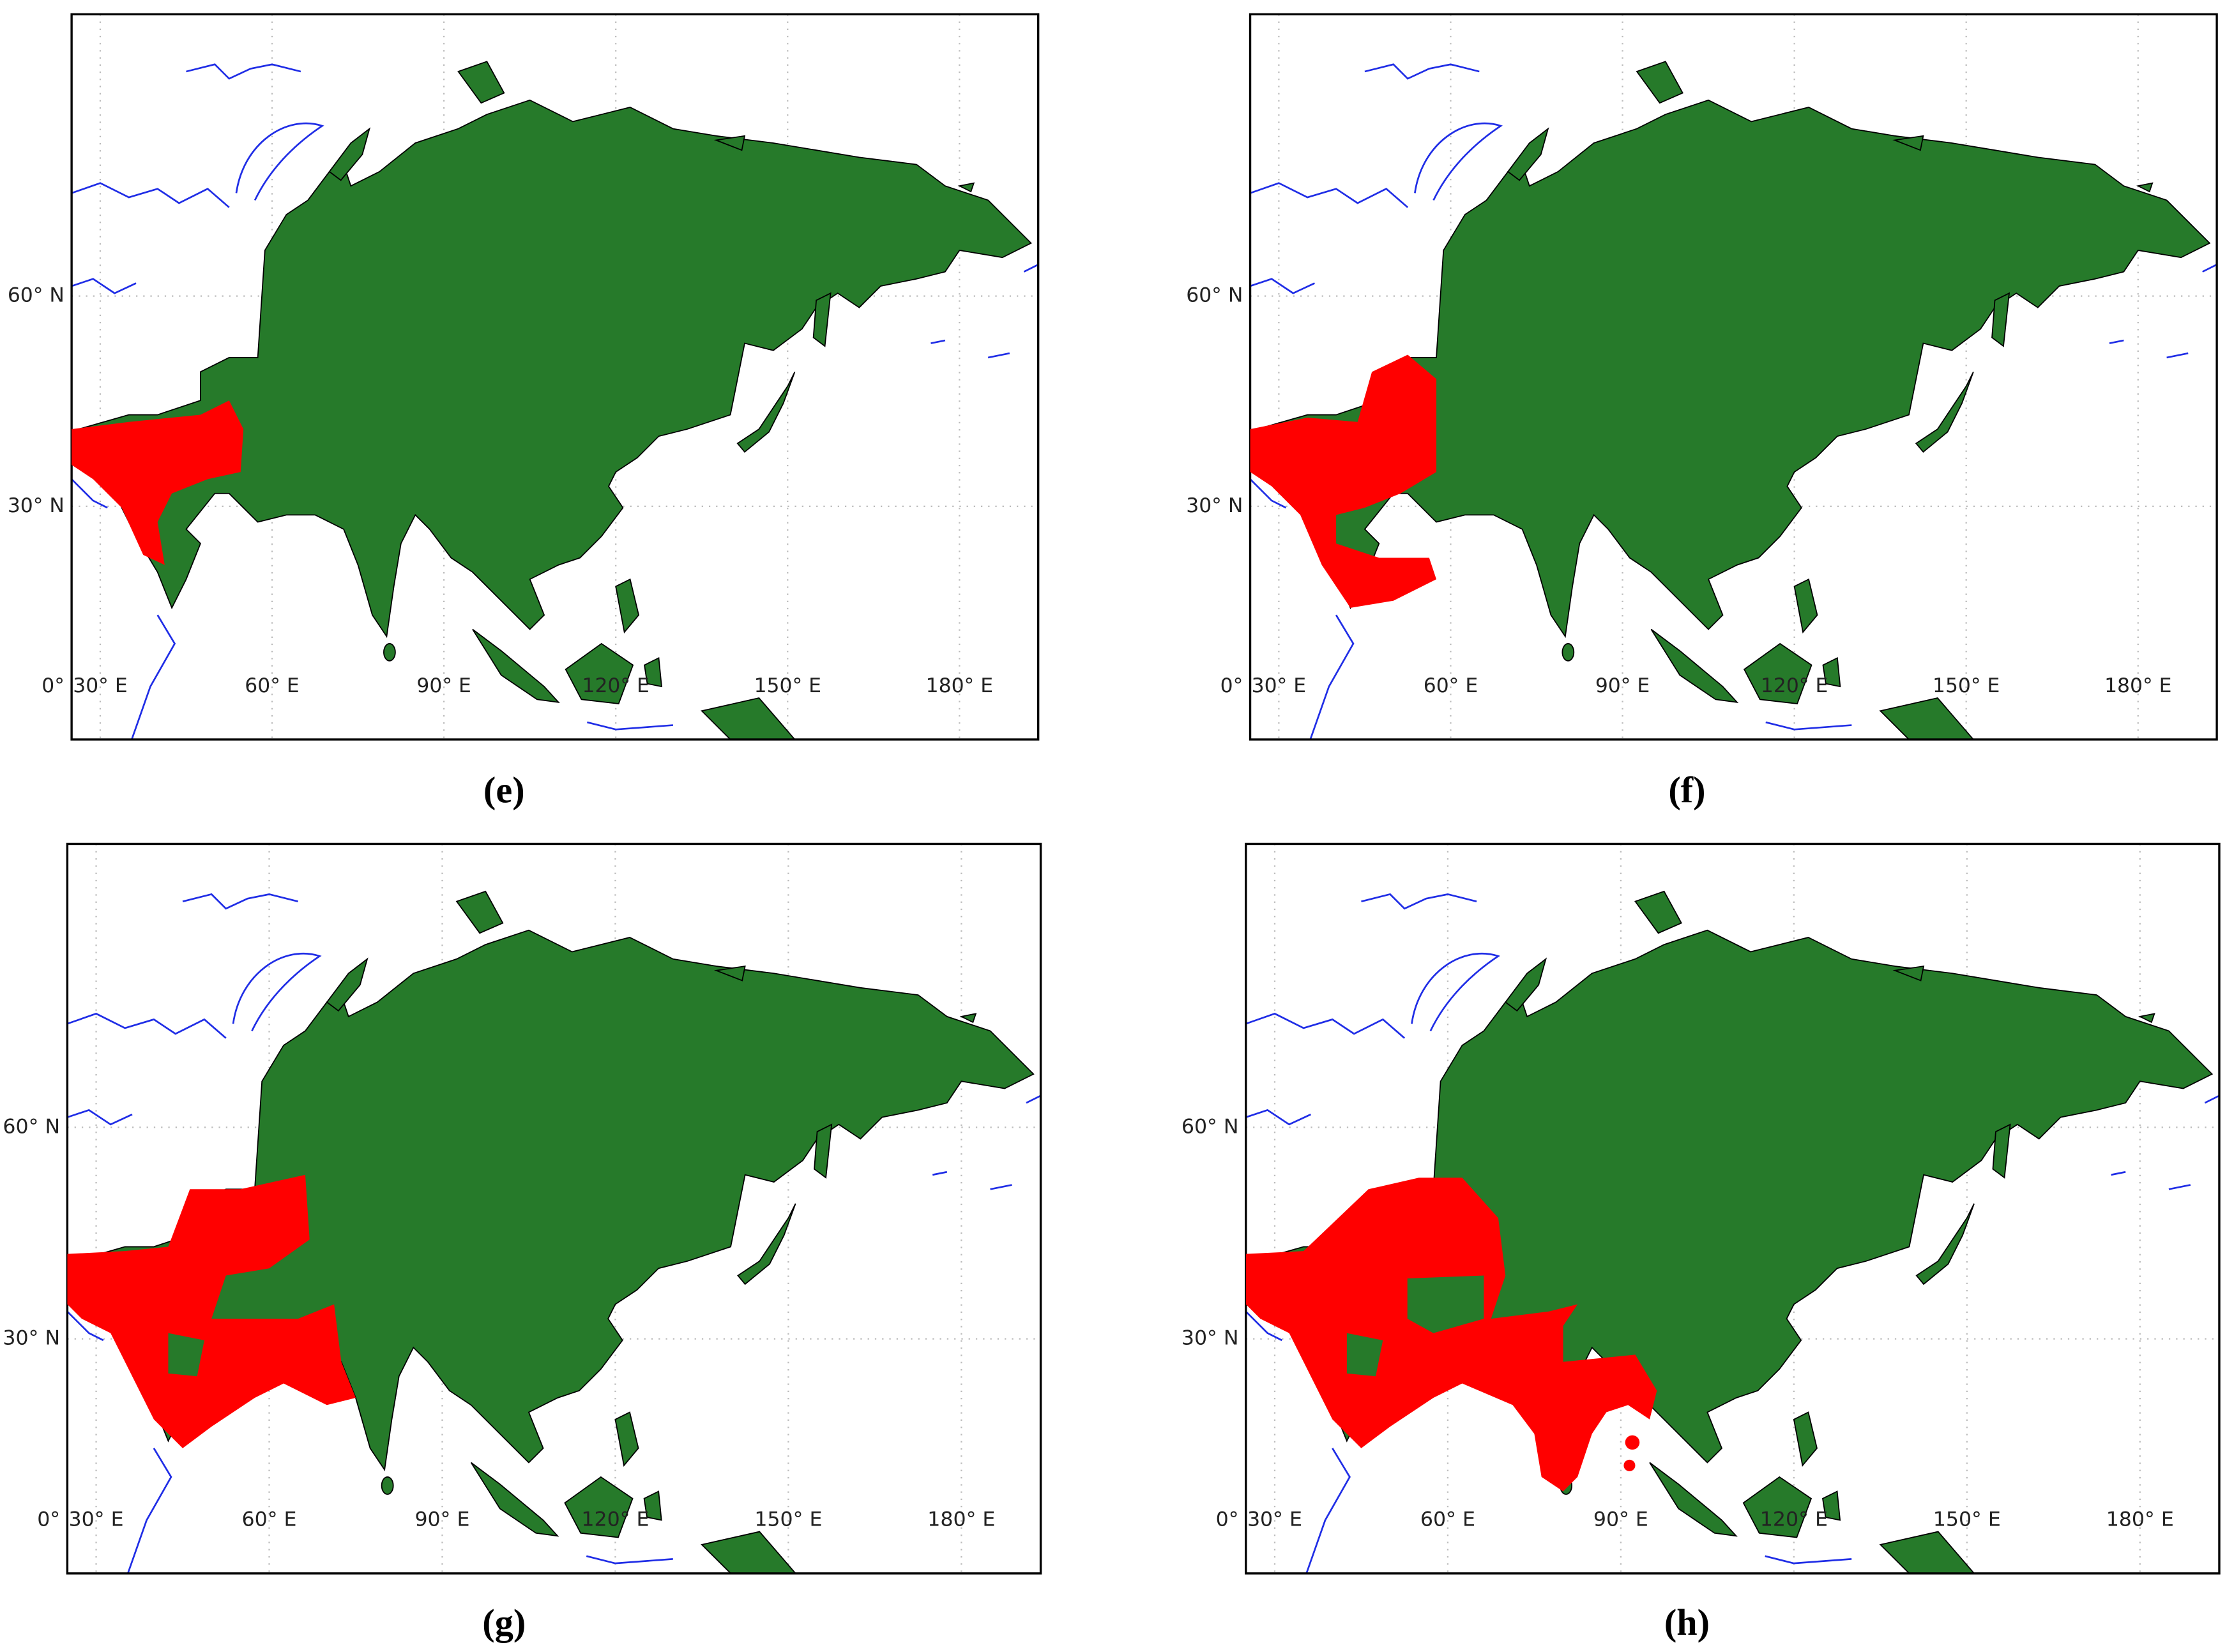  Describe the element at coordinates (1687, 1623) in the screenshot. I see `panel-caption: (h)` at that location.